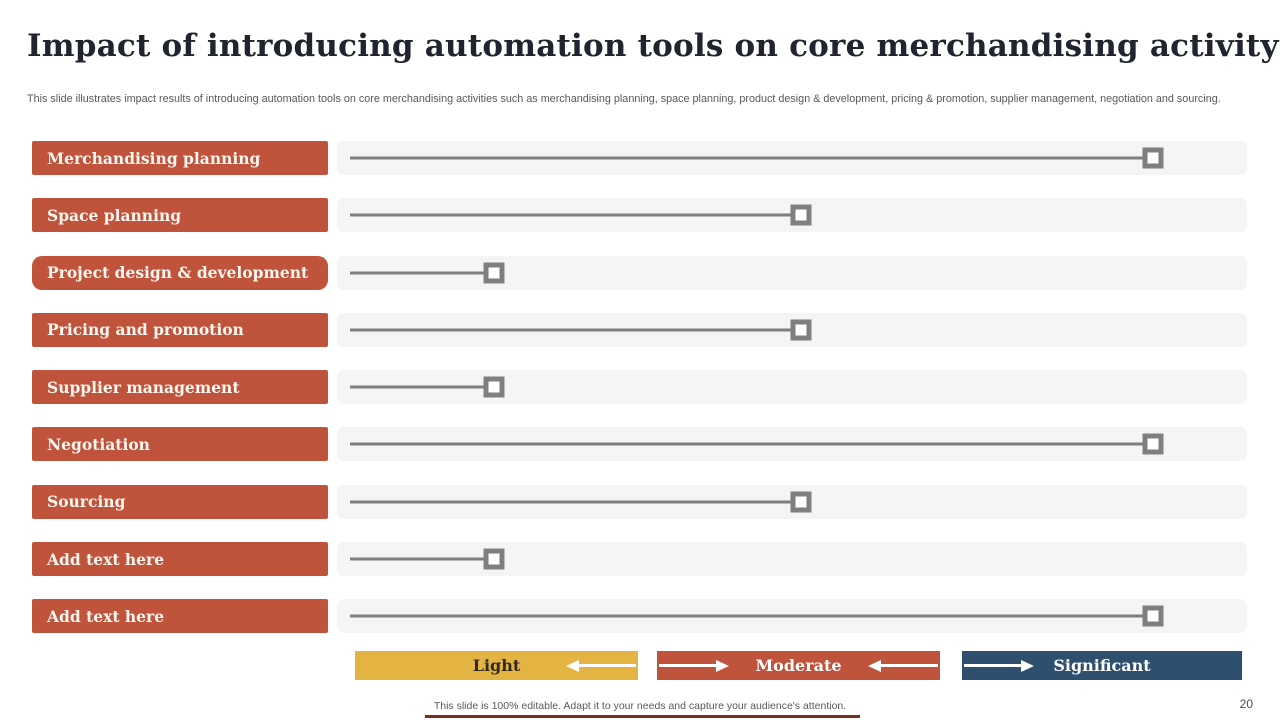  Describe the element at coordinates (642, 716) in the screenshot. I see `footer-divider` at that location.